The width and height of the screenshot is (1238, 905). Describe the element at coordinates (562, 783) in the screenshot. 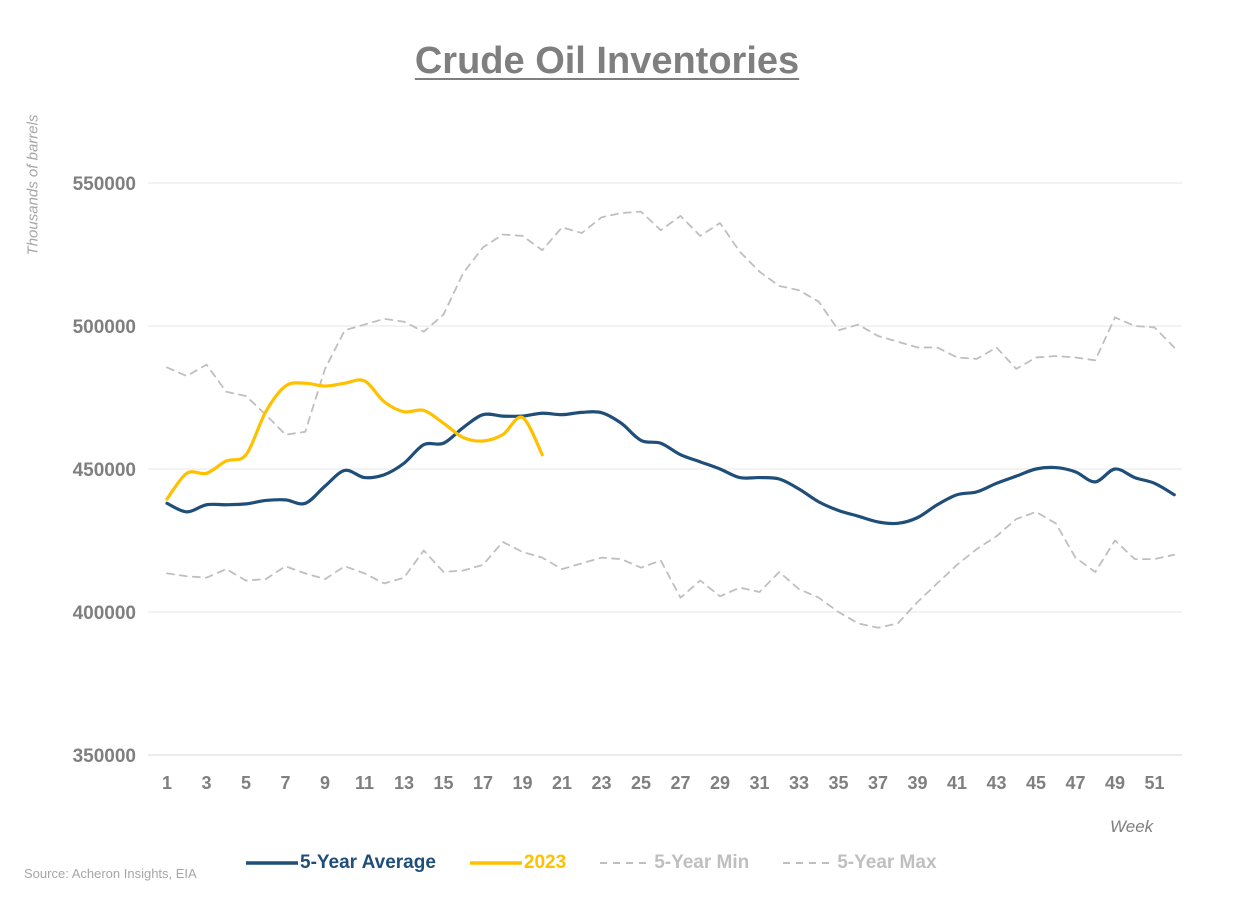

I see `x-tick-label: 21` at that location.